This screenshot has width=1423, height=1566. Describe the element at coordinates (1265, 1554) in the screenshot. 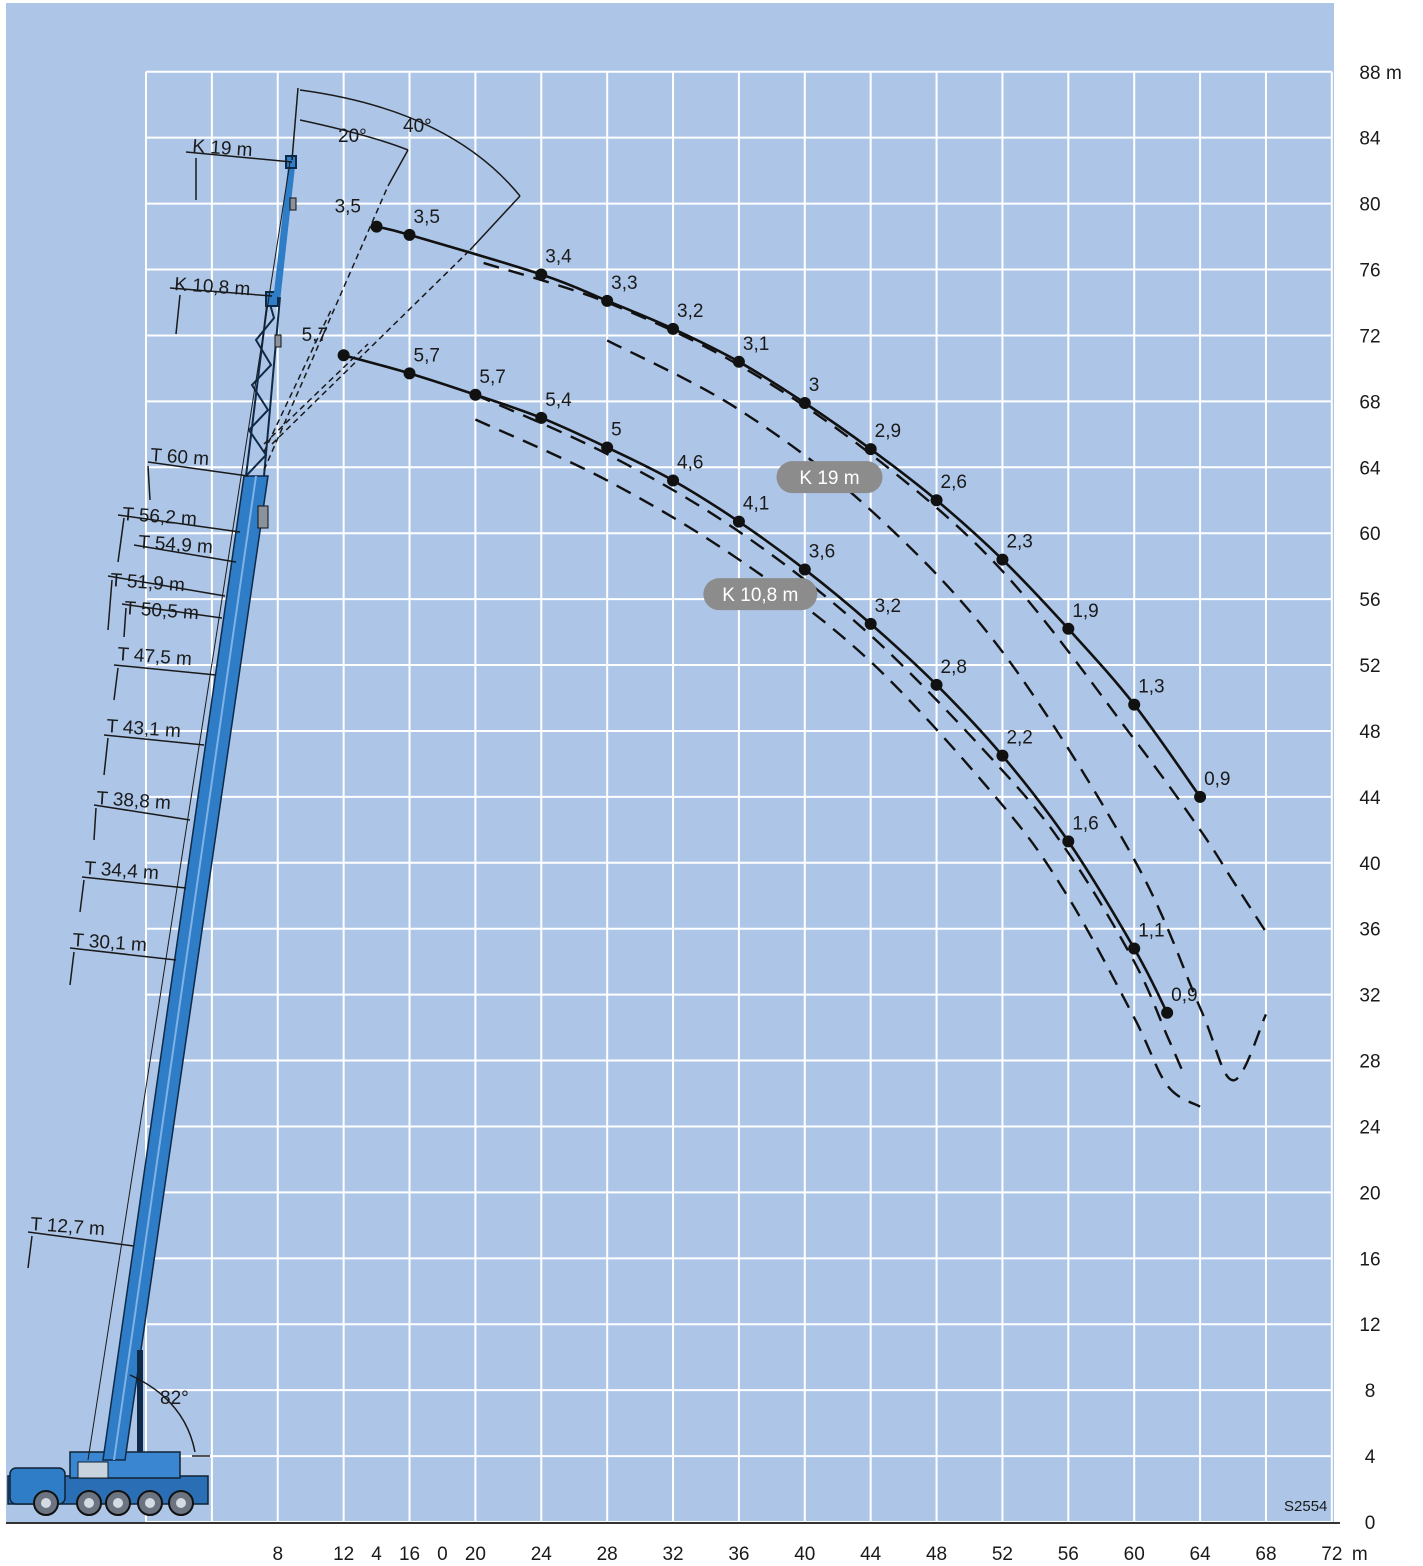

I see `x-tick-label: 68` at that location.